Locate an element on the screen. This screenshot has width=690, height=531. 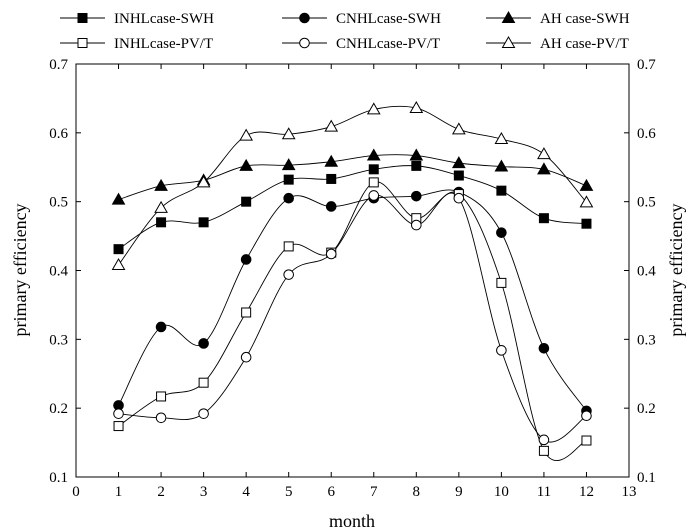
x-tick-label: 2 is located at coordinates (161, 492).